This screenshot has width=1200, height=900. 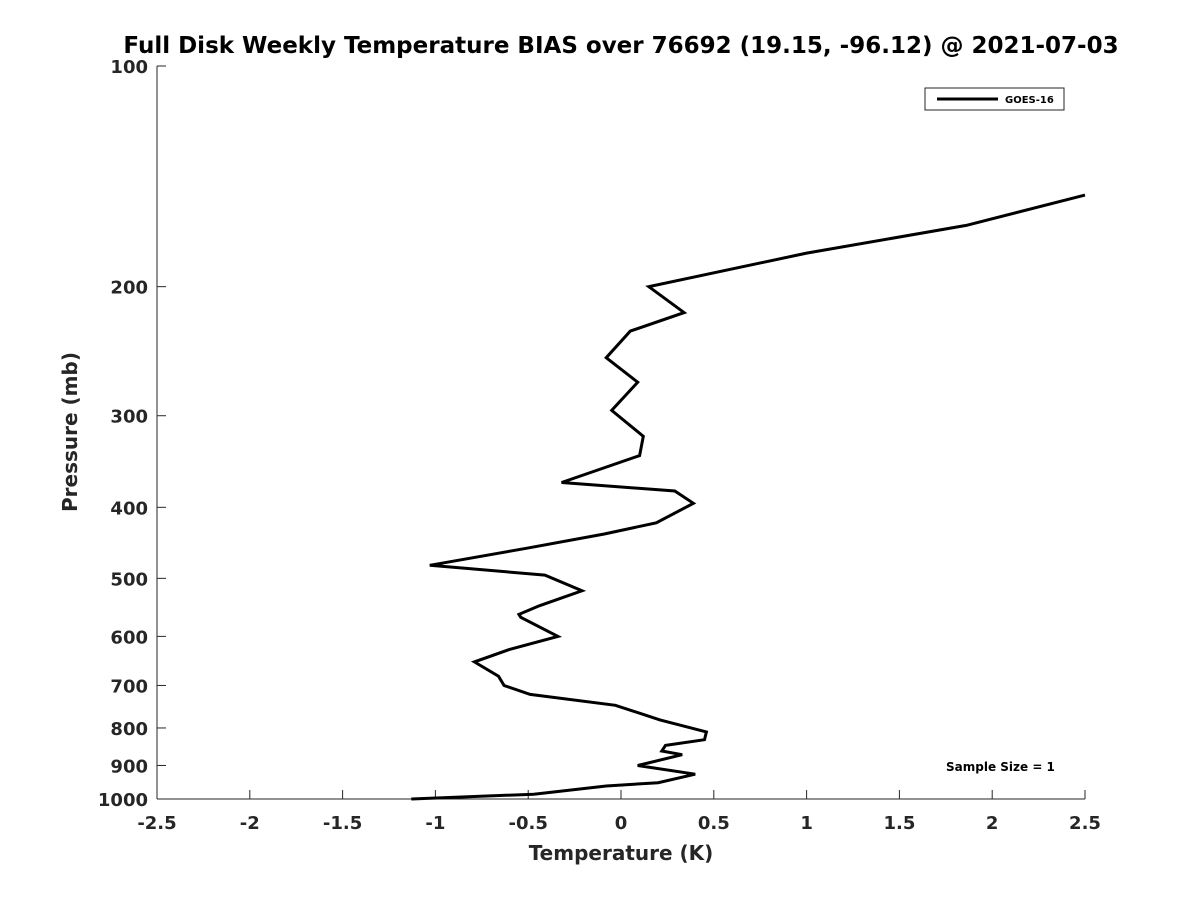 What do you see at coordinates (528, 823) in the screenshot?
I see `x-tick-label: -0.5` at bounding box center [528, 823].